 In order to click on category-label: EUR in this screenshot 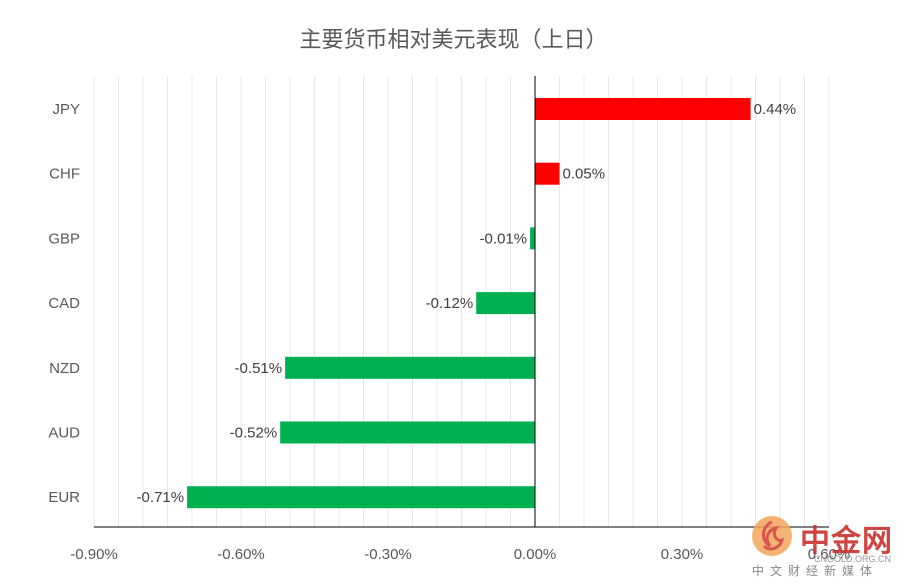, I will do `click(64, 497)`.